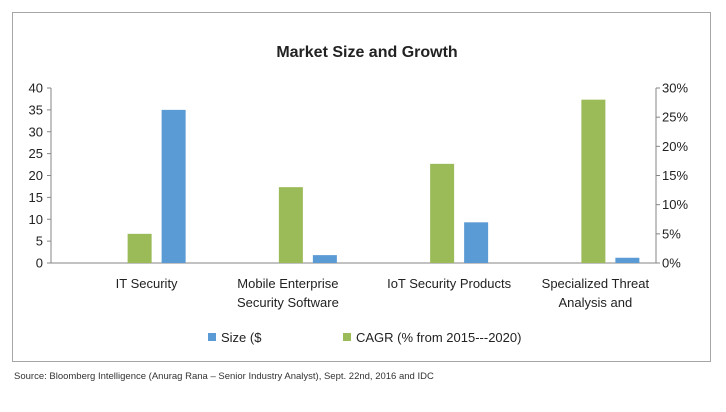  Describe the element at coordinates (36, 175) in the screenshot. I see `left-tick-label: 20` at that location.